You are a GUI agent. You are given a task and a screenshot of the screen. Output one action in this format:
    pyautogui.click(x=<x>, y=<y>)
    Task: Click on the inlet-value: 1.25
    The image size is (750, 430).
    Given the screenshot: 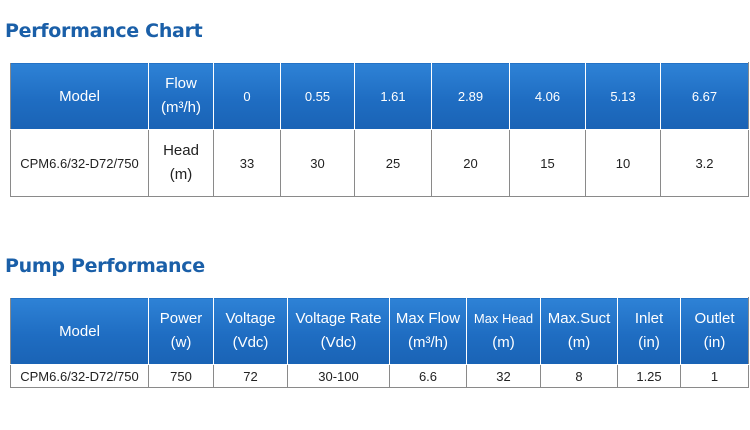 What is the action you would take?
    pyautogui.click(x=649, y=376)
    